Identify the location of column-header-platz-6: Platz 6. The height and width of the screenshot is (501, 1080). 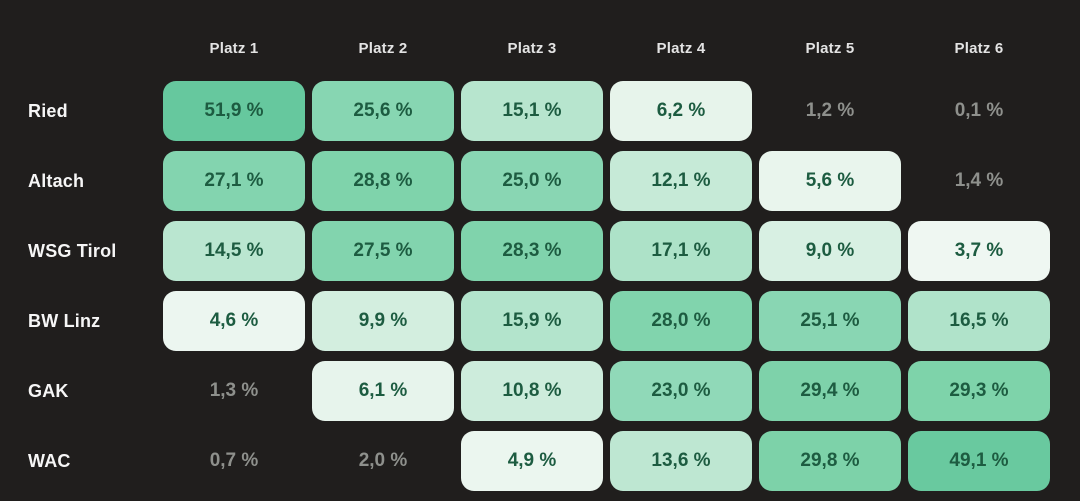
(979, 48).